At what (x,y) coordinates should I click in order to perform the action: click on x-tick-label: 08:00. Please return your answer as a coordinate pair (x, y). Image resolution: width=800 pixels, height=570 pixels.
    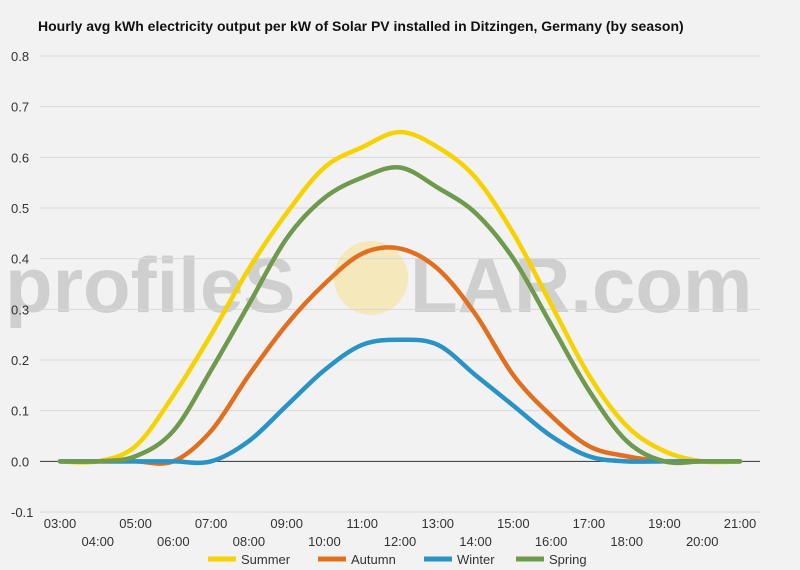
    Looking at the image, I should click on (249, 541).